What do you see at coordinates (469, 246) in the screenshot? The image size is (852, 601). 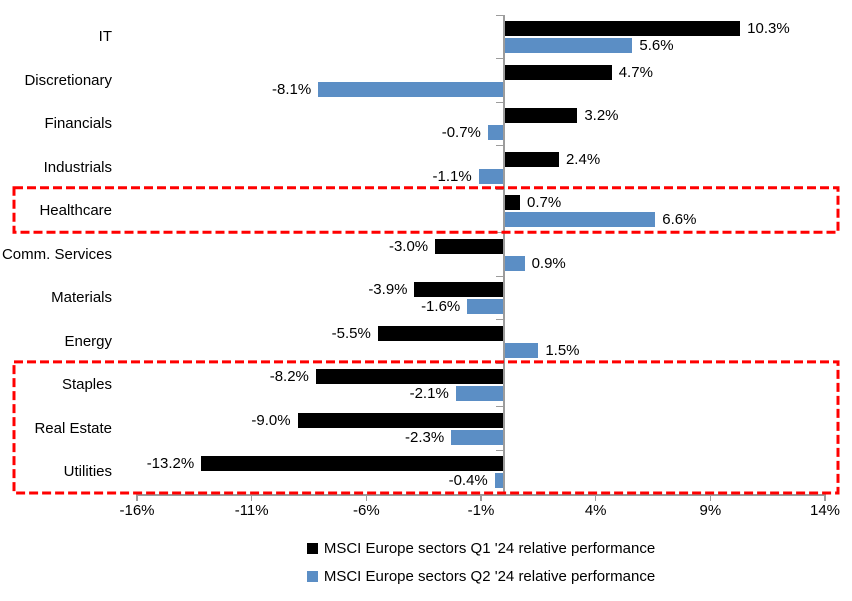 I see `bar-q1-comm-services` at bounding box center [469, 246].